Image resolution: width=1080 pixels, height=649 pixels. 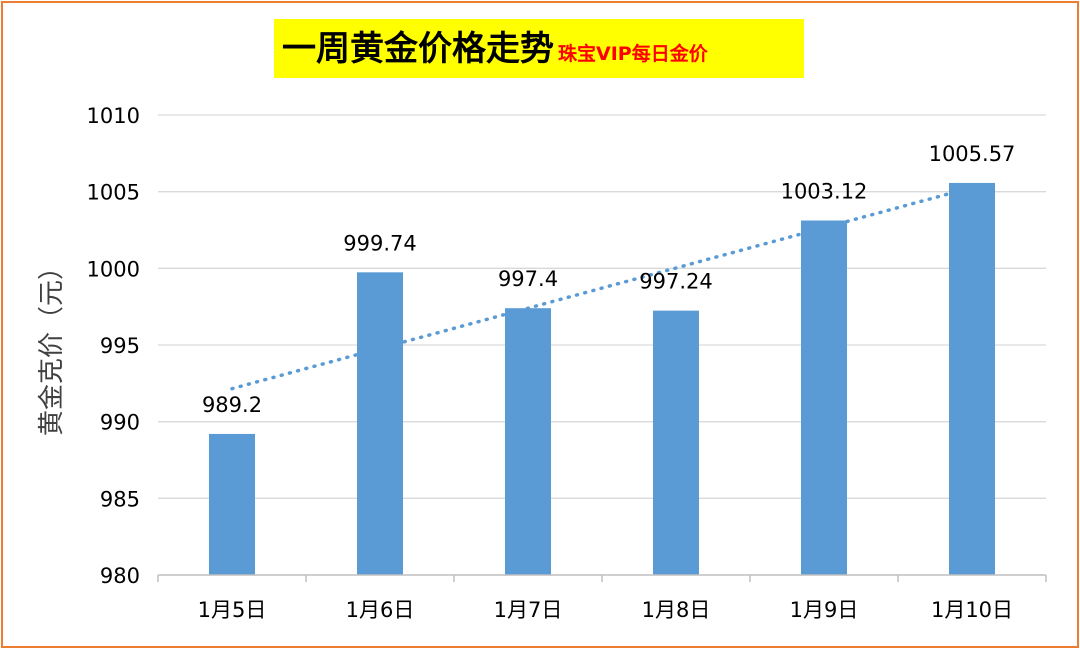 I want to click on y-tick-label: 1000, so click(x=113, y=269).